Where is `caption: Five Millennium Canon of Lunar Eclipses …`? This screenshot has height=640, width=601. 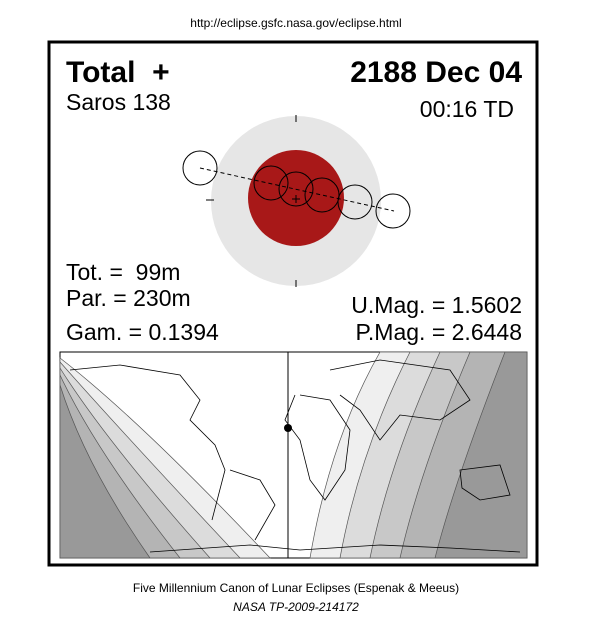
caption: Five Millennium Canon of Lunar Eclipses … is located at coordinates (296, 588).